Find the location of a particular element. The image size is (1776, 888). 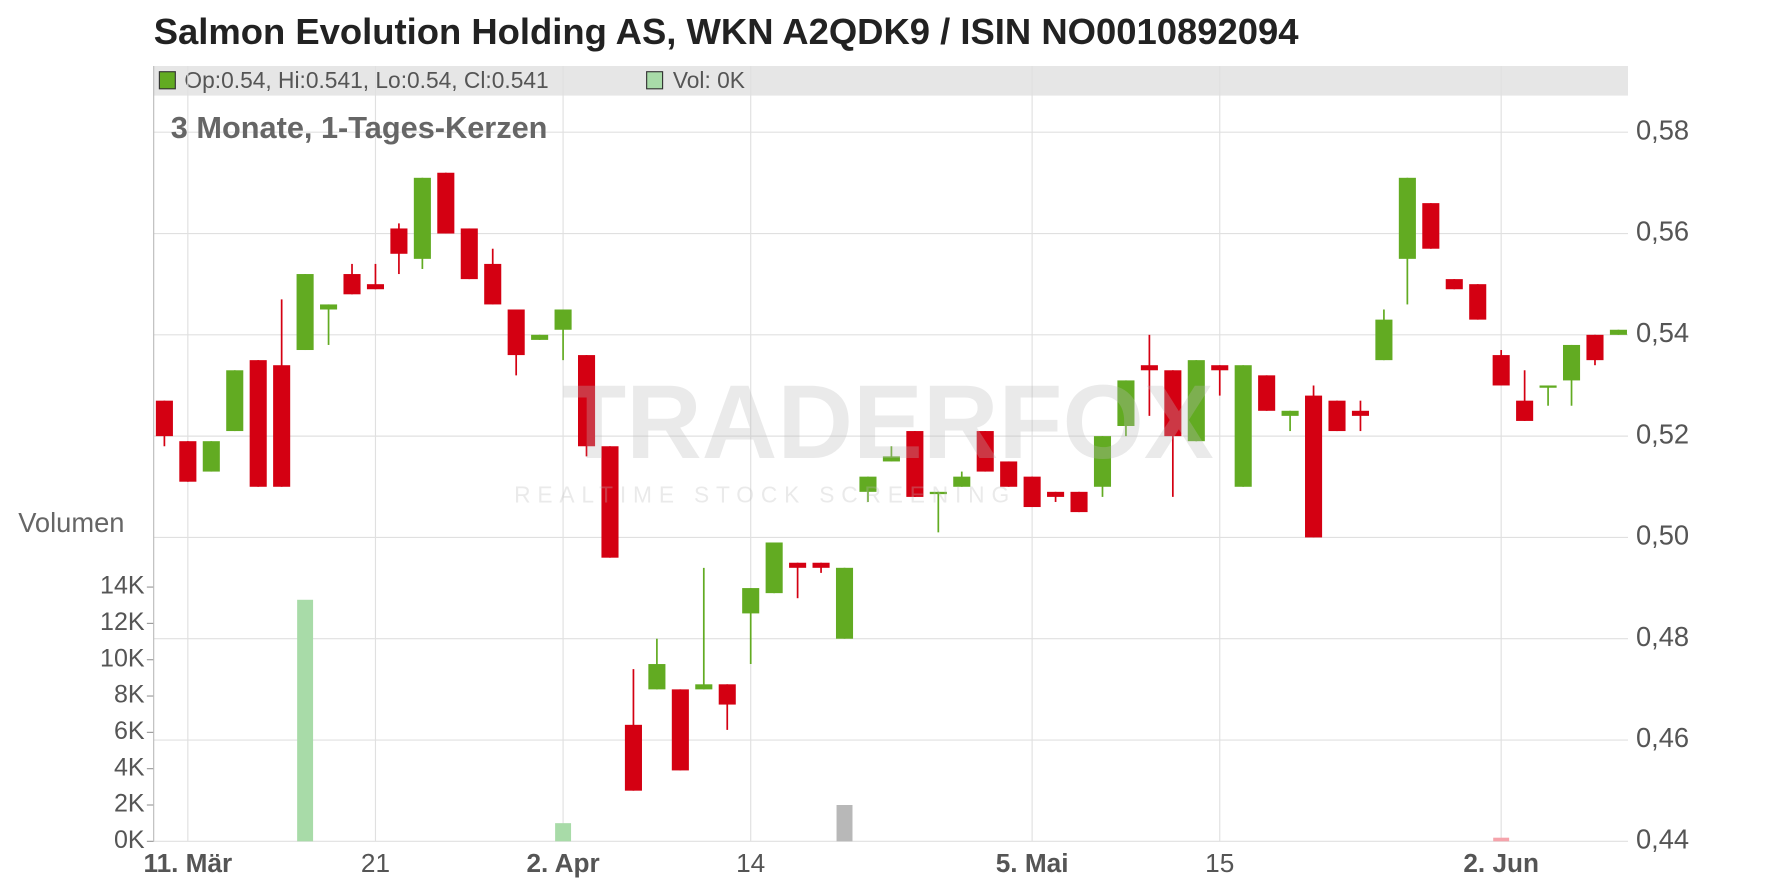

x-tick-label: 15 is located at coordinates (1219, 863).